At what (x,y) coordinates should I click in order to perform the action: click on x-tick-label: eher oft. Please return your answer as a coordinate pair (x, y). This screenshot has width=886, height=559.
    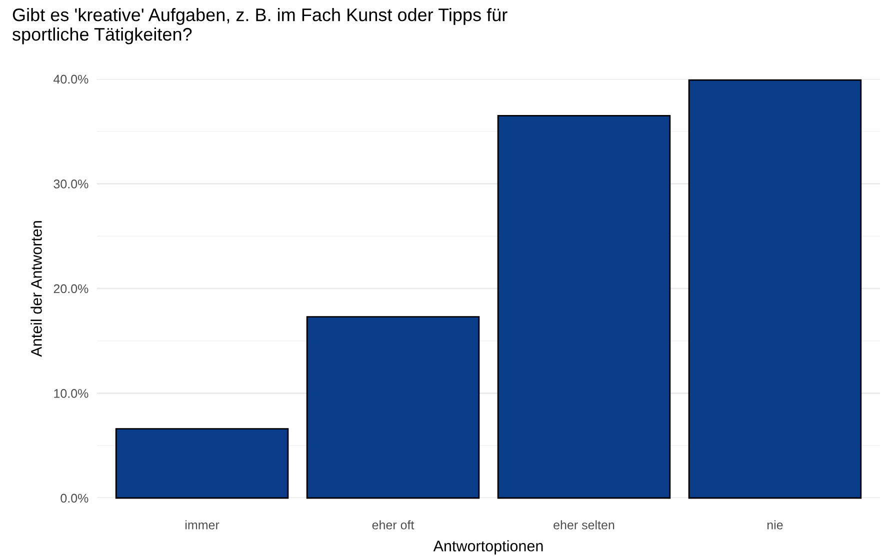
    Looking at the image, I should click on (393, 525).